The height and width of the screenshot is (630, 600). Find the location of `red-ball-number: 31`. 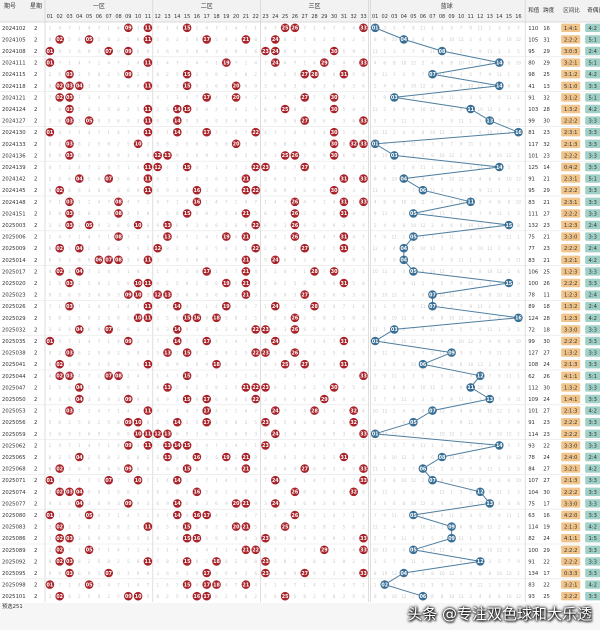

red-ball-number: 31 is located at coordinates (344, 237).